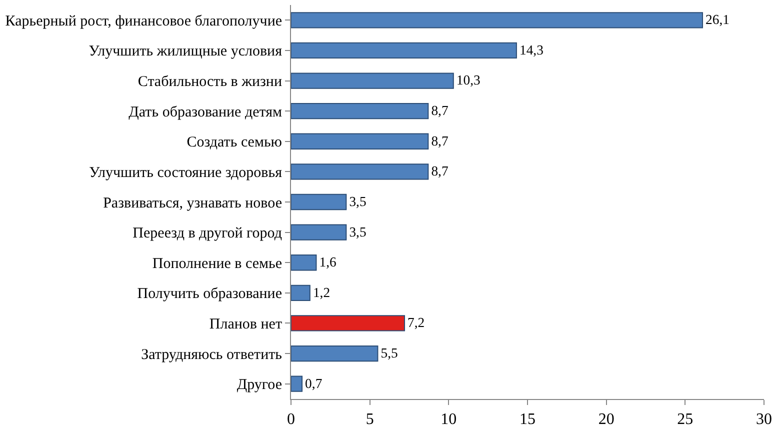  Describe the element at coordinates (606, 419) in the screenshot. I see `x-tick-label: 20` at that location.